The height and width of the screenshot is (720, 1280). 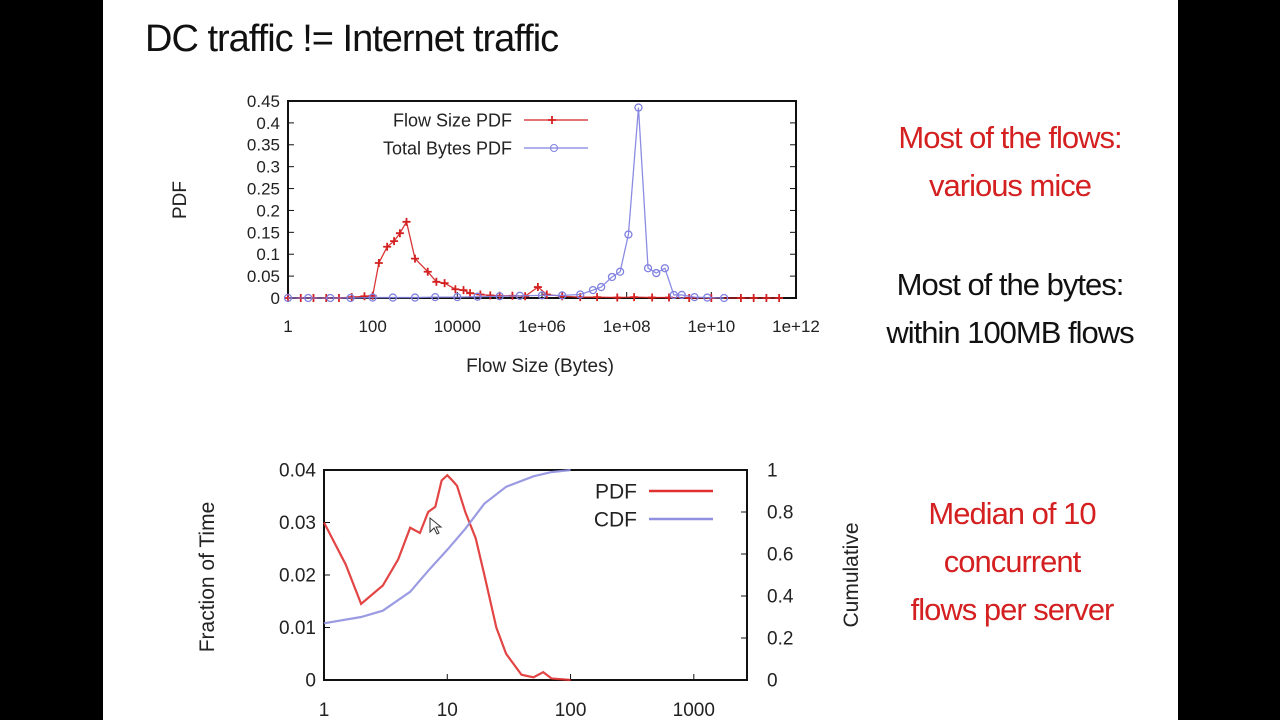 What do you see at coordinates (1010, 185) in the screenshot?
I see `note-line: various mice` at bounding box center [1010, 185].